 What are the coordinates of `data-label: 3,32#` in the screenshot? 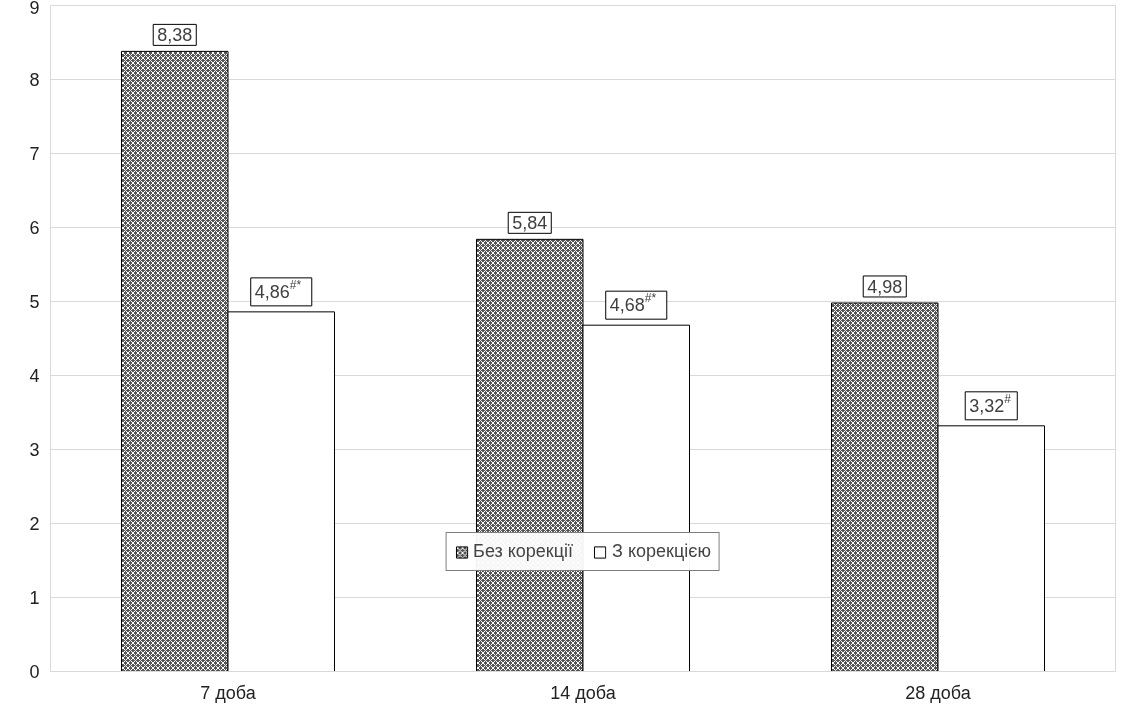 It's located at (991, 403).